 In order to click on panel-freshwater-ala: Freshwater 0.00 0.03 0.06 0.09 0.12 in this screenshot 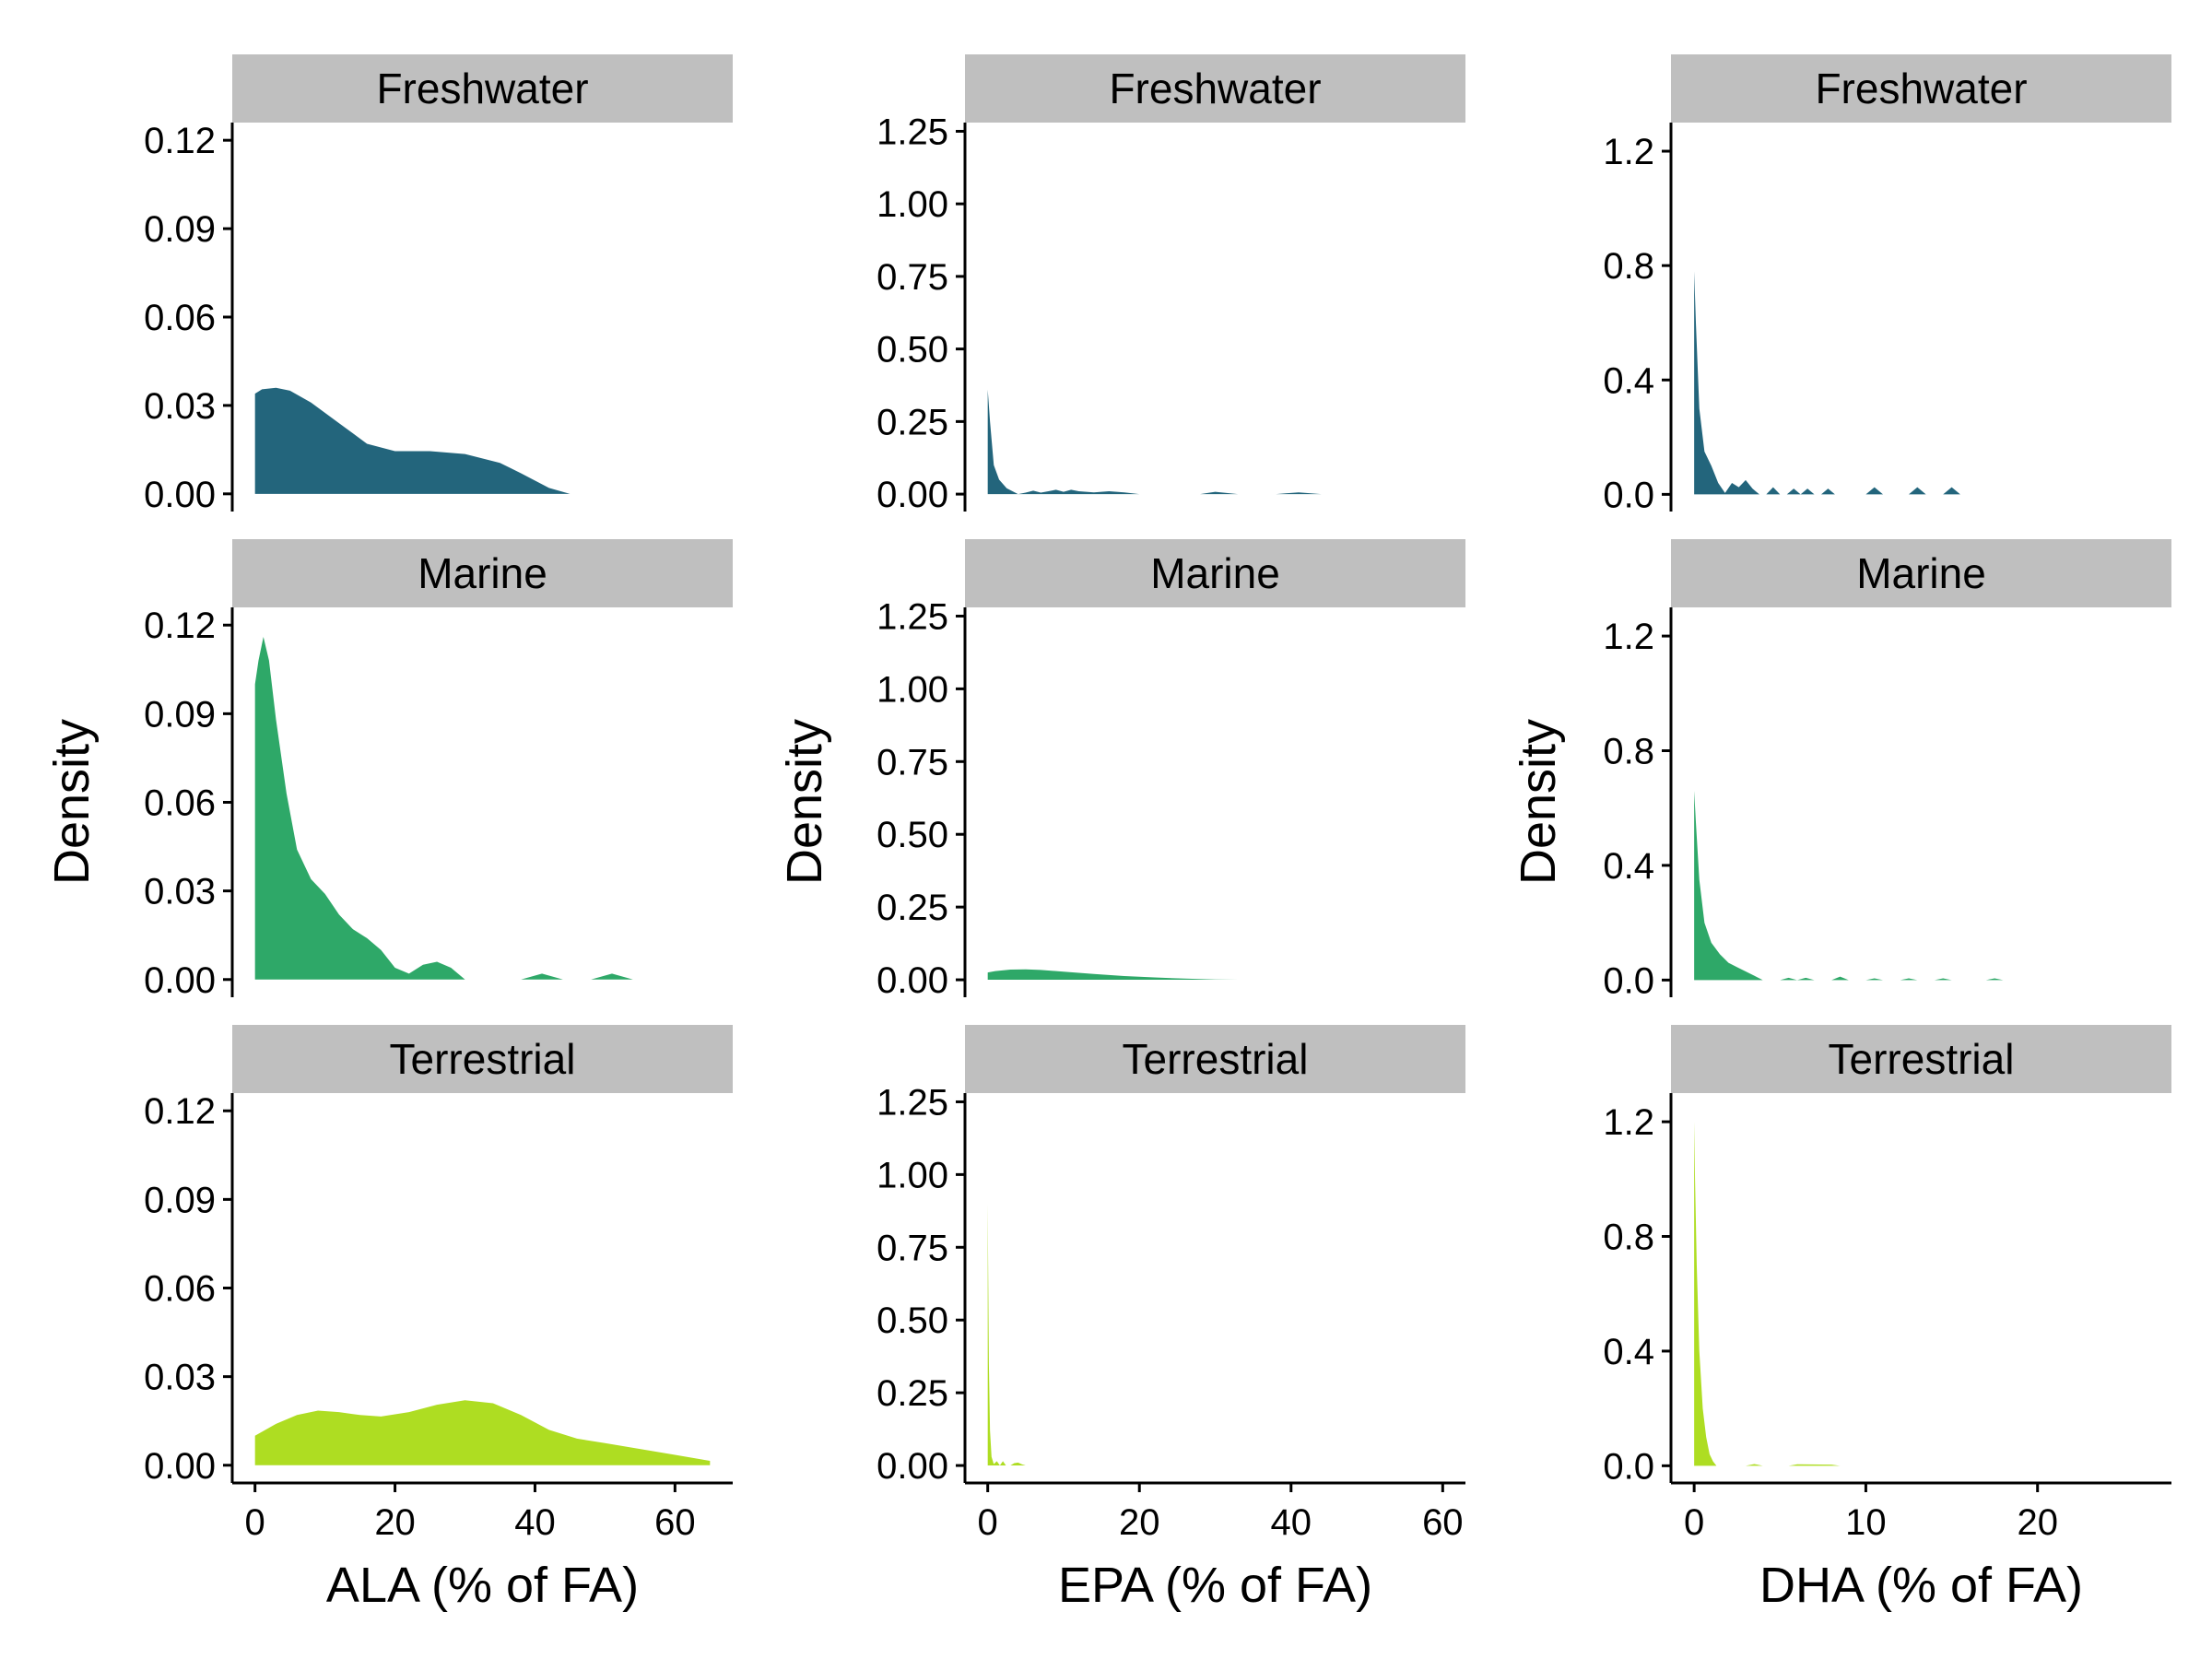, I will do `click(438, 284)`.